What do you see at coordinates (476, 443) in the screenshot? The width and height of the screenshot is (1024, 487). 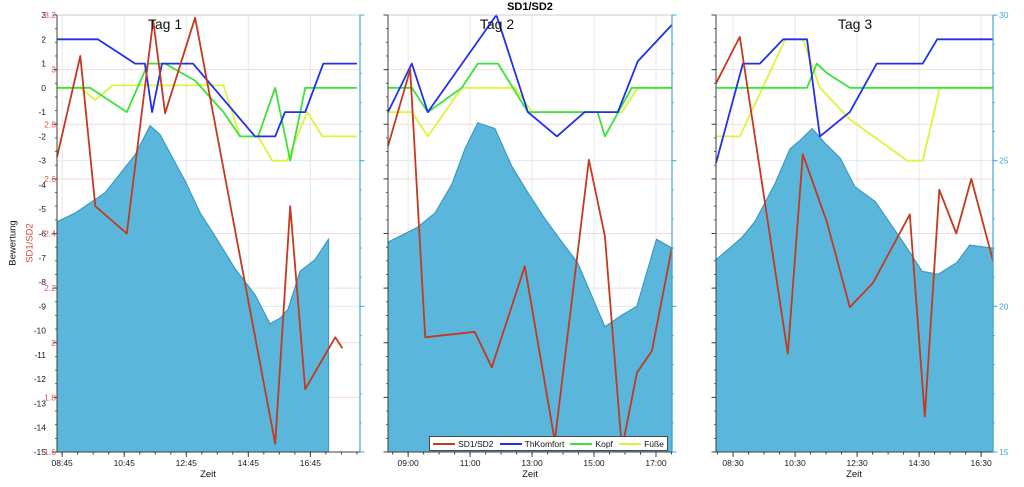 I see `legend-label-sd1sd2: SD1/SD2` at bounding box center [476, 443].